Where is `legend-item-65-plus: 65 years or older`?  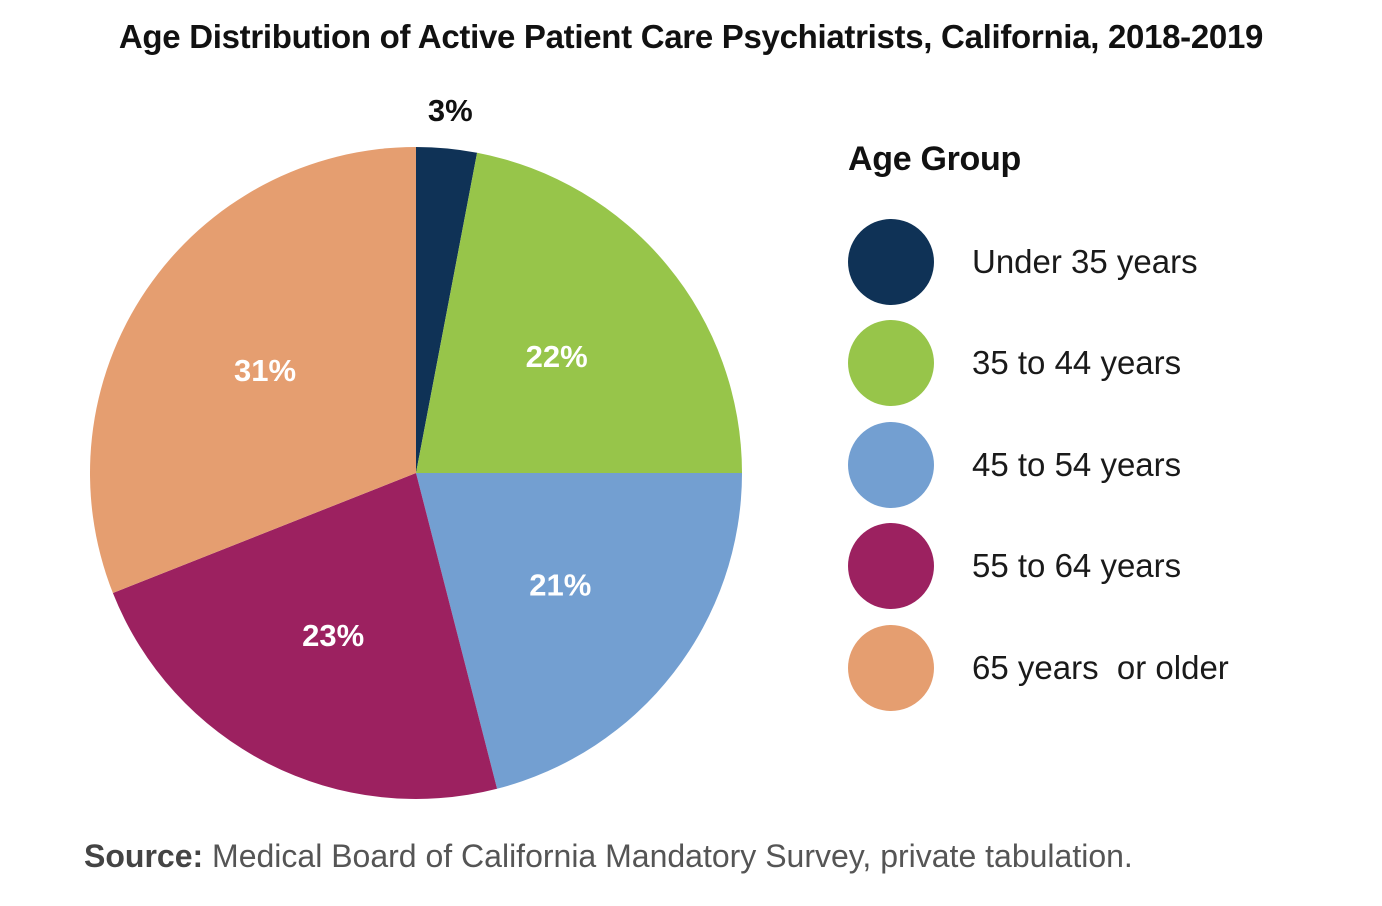
legend-item-65-plus: 65 years or older is located at coordinates (1098, 668).